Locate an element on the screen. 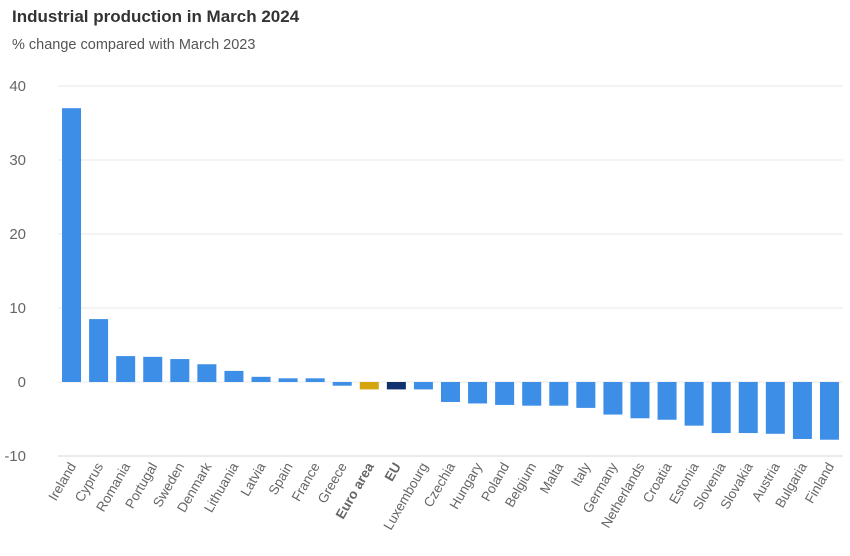  x-tick-label: Italy is located at coordinates (580, 474).